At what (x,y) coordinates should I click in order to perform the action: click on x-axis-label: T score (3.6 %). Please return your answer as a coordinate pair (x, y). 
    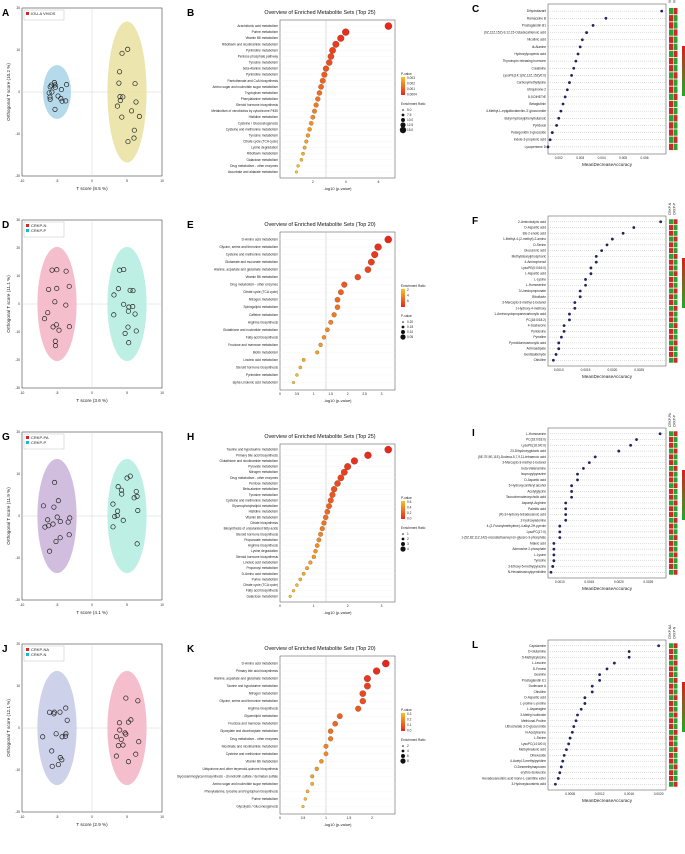
    Looking at the image, I should click on (92, 400).